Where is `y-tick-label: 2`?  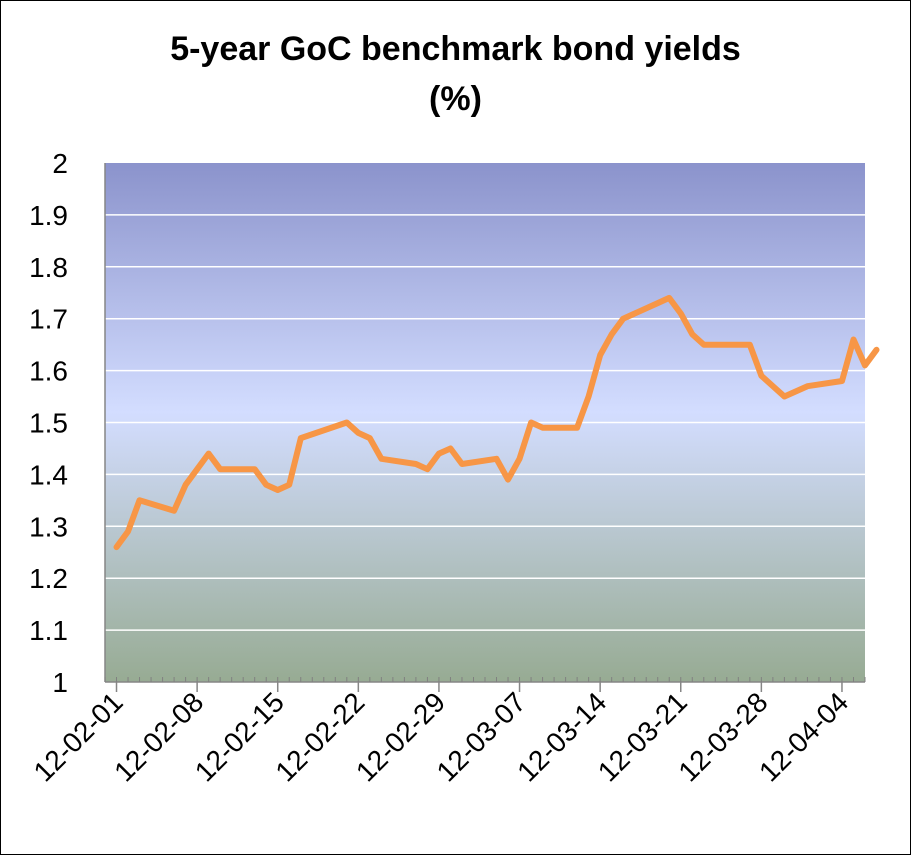
y-tick-label: 2 is located at coordinates (60, 163).